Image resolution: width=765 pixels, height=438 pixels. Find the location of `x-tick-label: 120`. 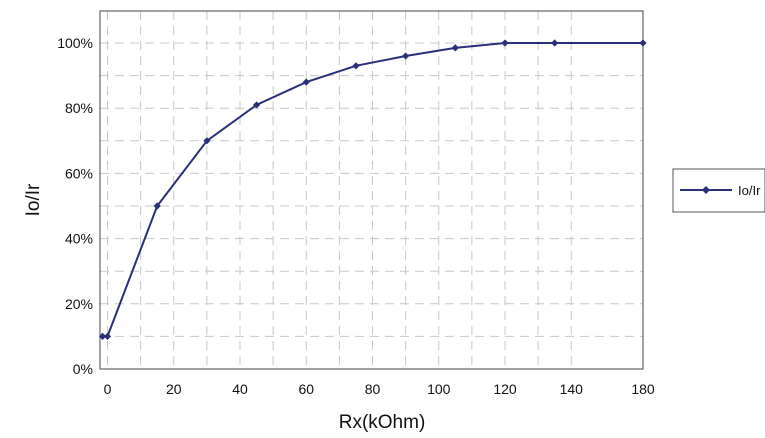

x-tick-label: 120 is located at coordinates (505, 389).